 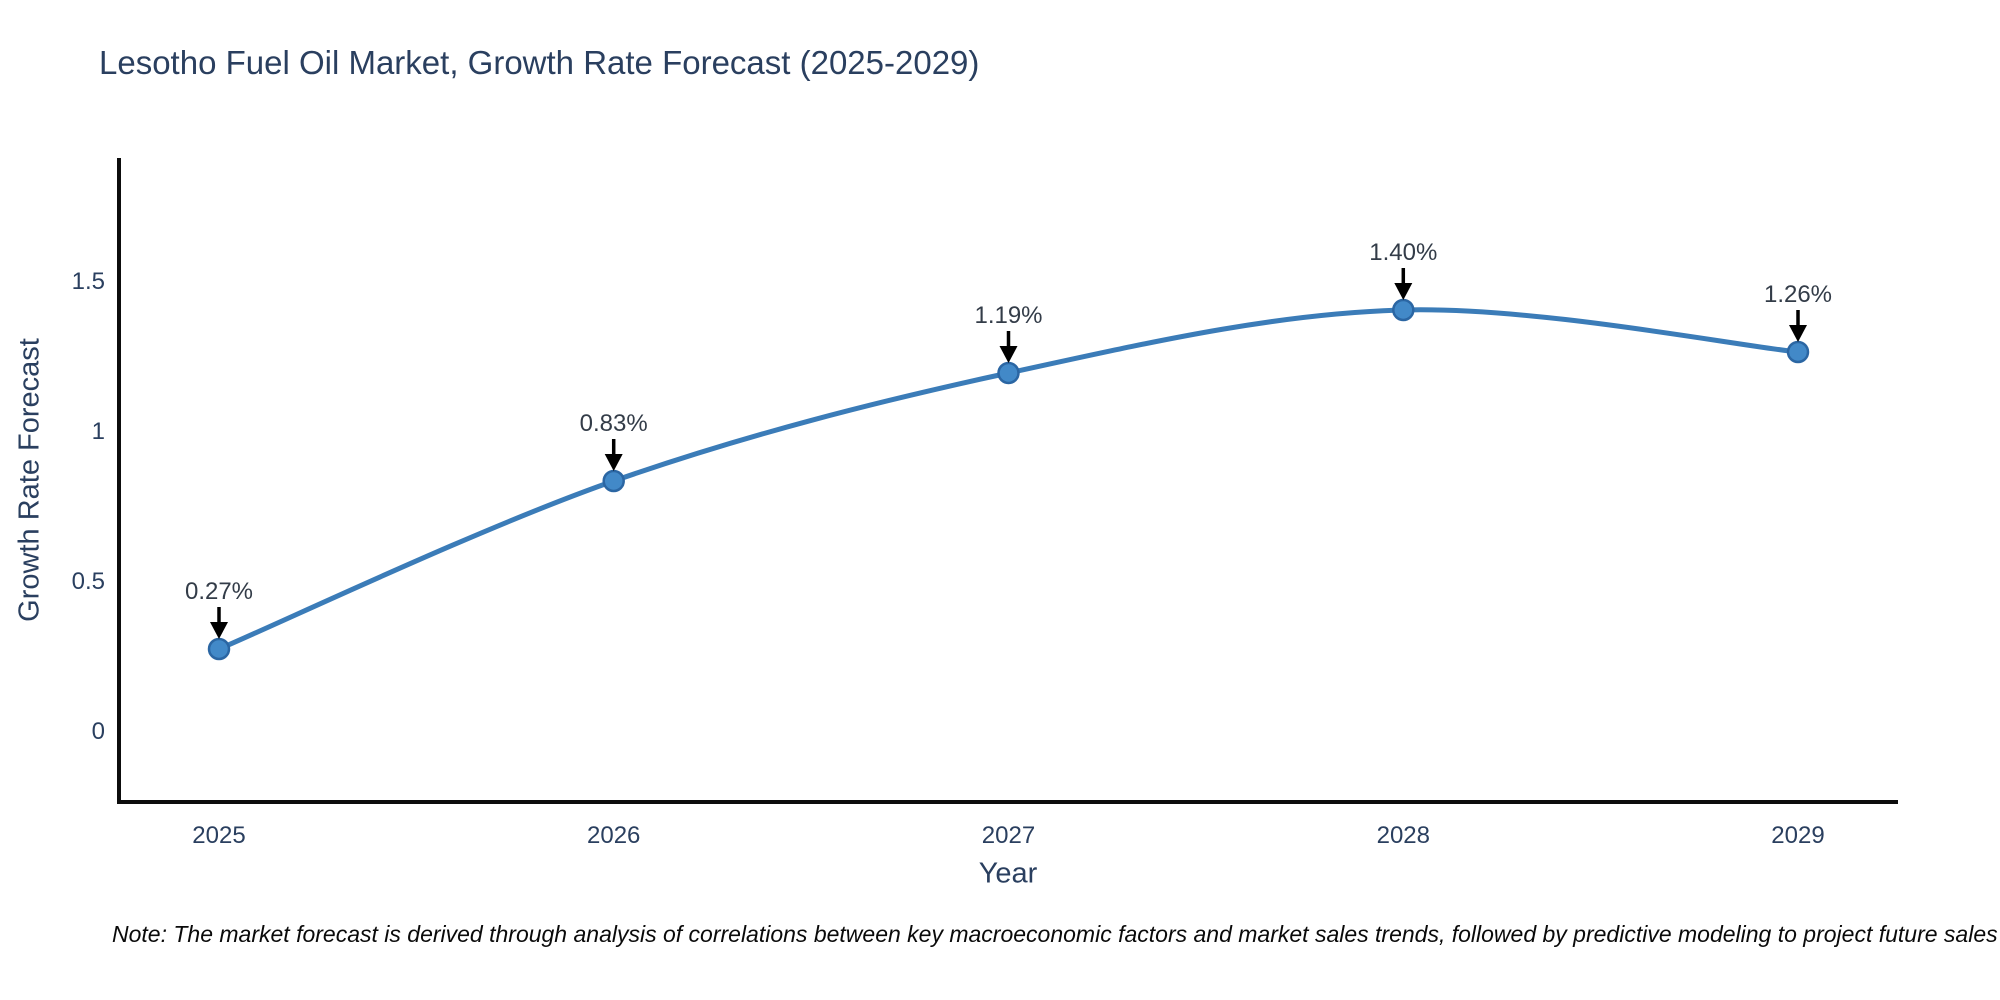 I want to click on point-value-label: 0.27%, so click(x=219, y=591).